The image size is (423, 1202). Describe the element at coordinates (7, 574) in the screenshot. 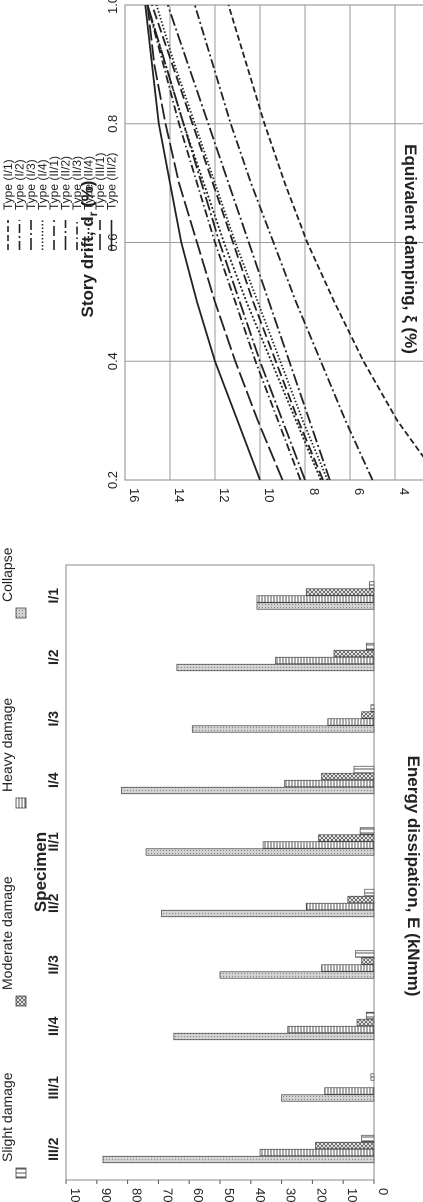

I see `energy-legend-label-collapse: Collapse` at that location.